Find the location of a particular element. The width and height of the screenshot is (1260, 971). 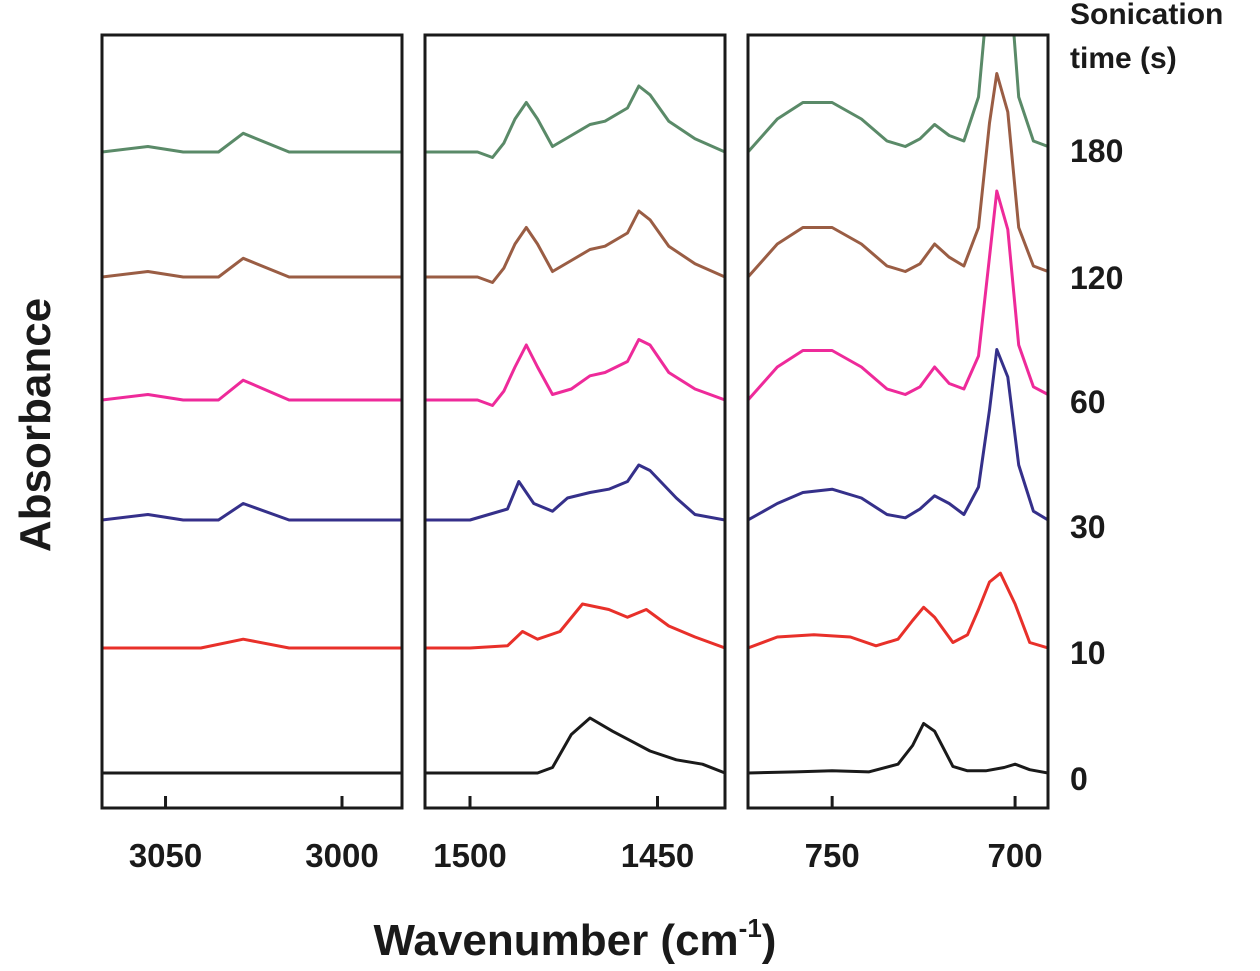

x-axis-title: Wavenumber (cm-1) is located at coordinates (575, 939).